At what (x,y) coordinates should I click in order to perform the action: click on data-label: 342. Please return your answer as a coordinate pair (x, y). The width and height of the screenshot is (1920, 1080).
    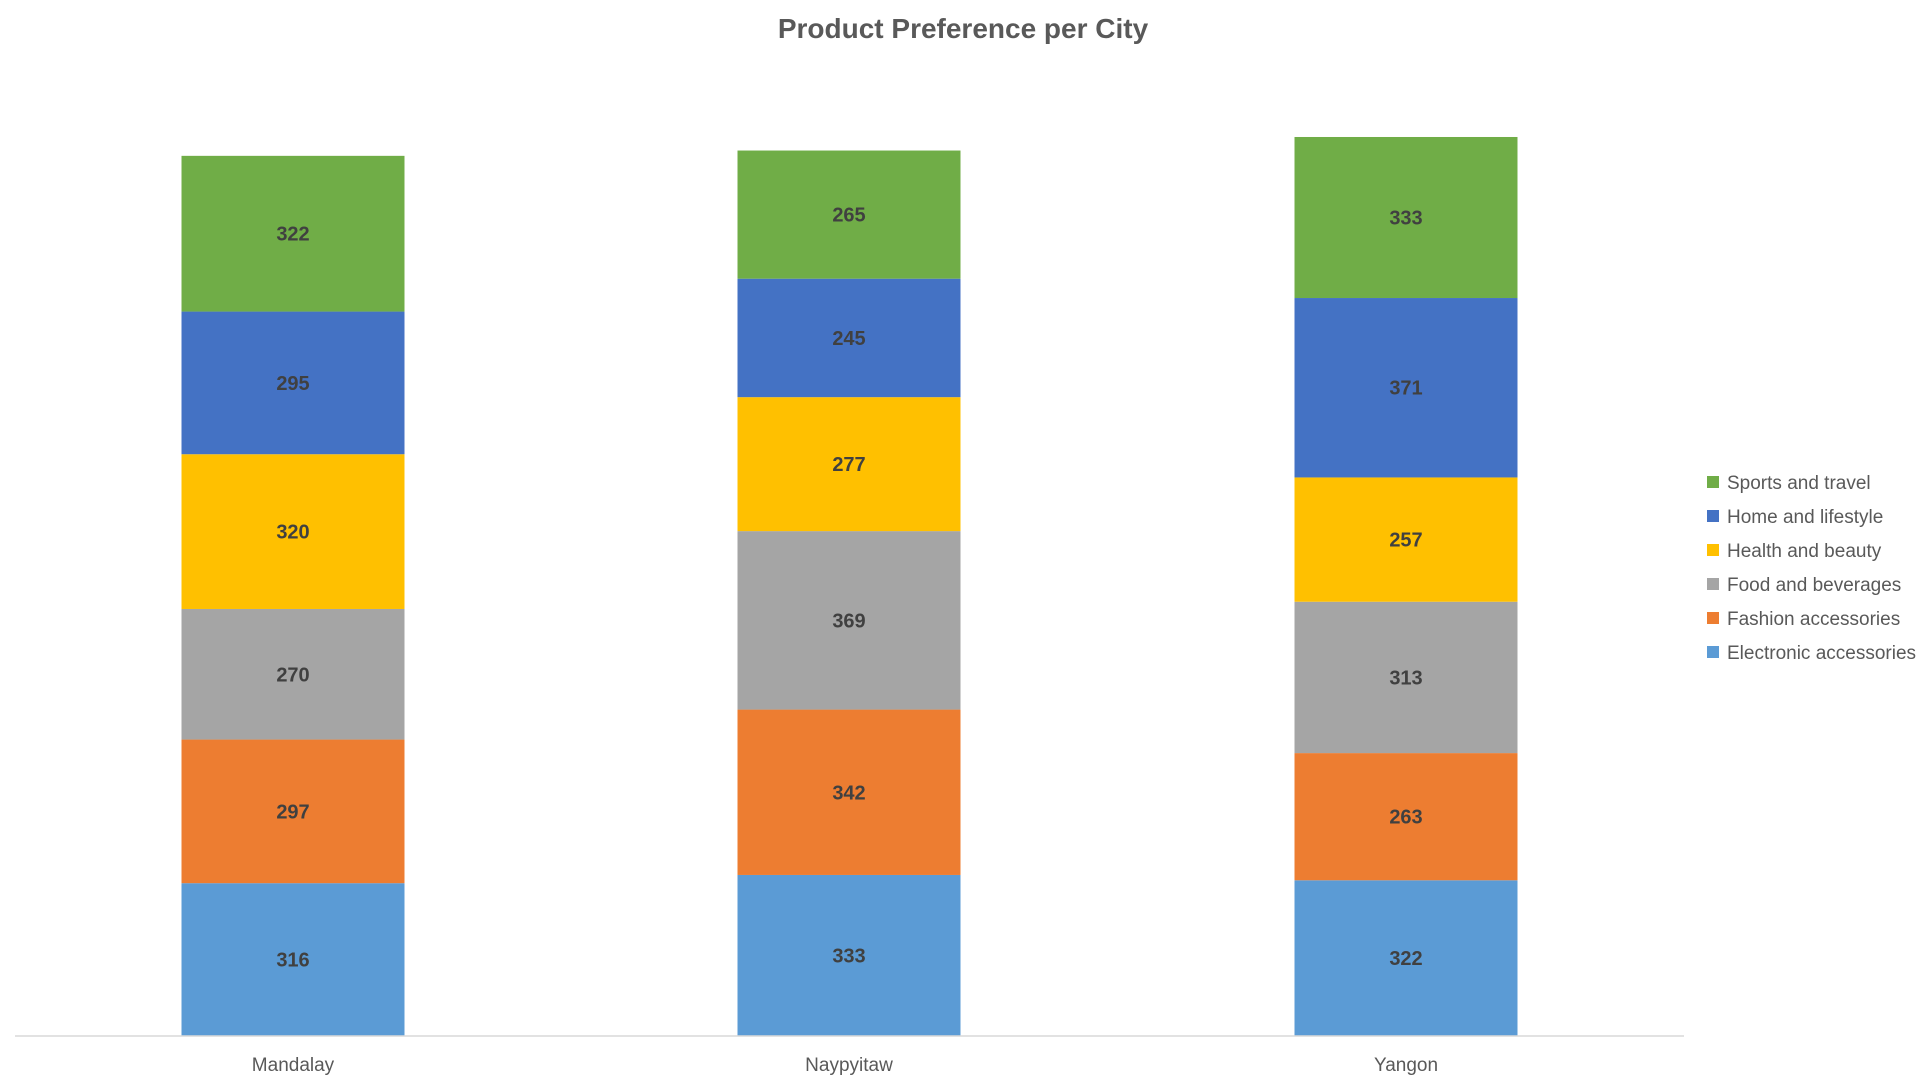
    Looking at the image, I should click on (848, 793).